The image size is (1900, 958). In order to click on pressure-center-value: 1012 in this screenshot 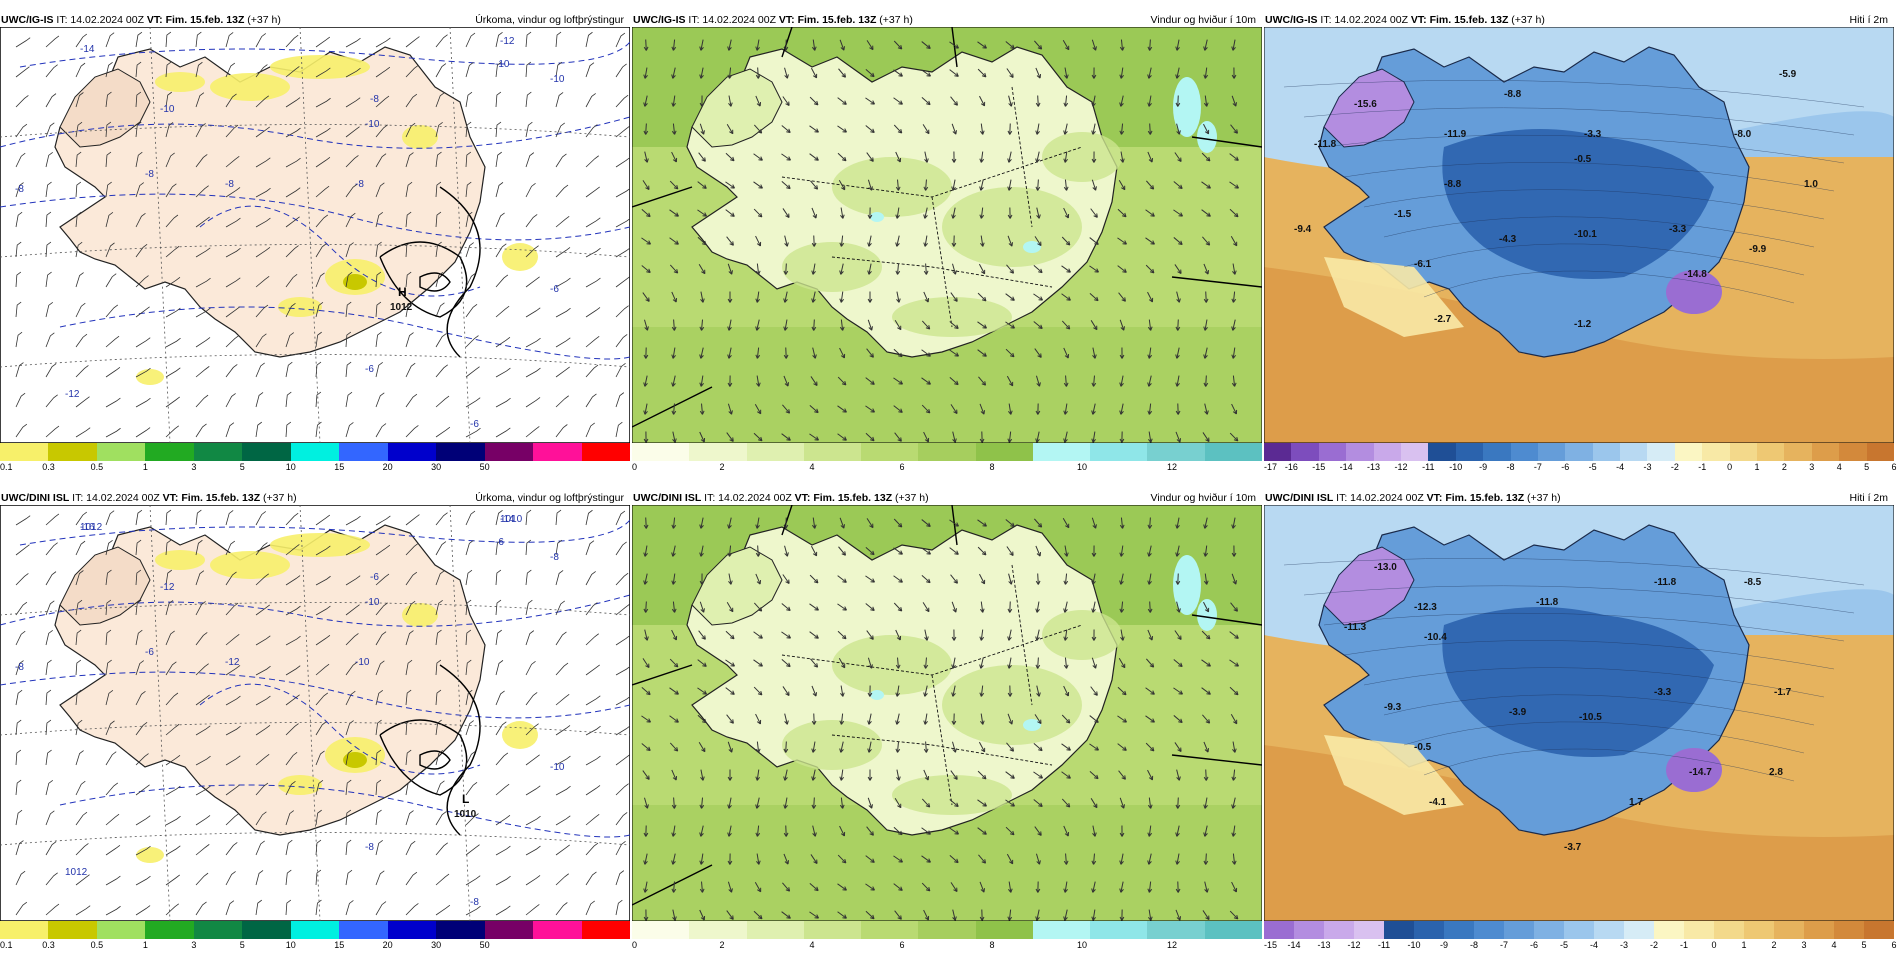, I will do `click(401, 307)`.